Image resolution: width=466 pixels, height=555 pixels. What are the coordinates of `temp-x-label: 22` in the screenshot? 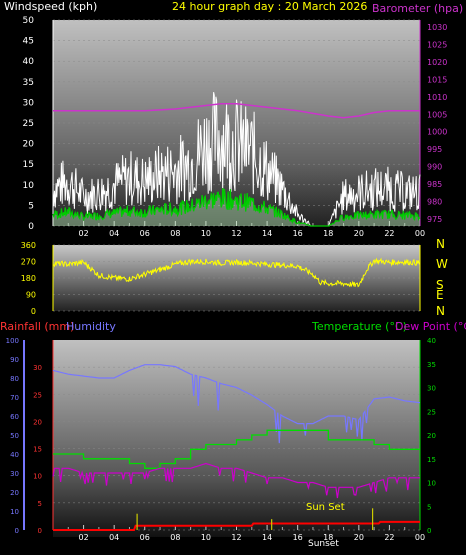 It's located at (389, 537).